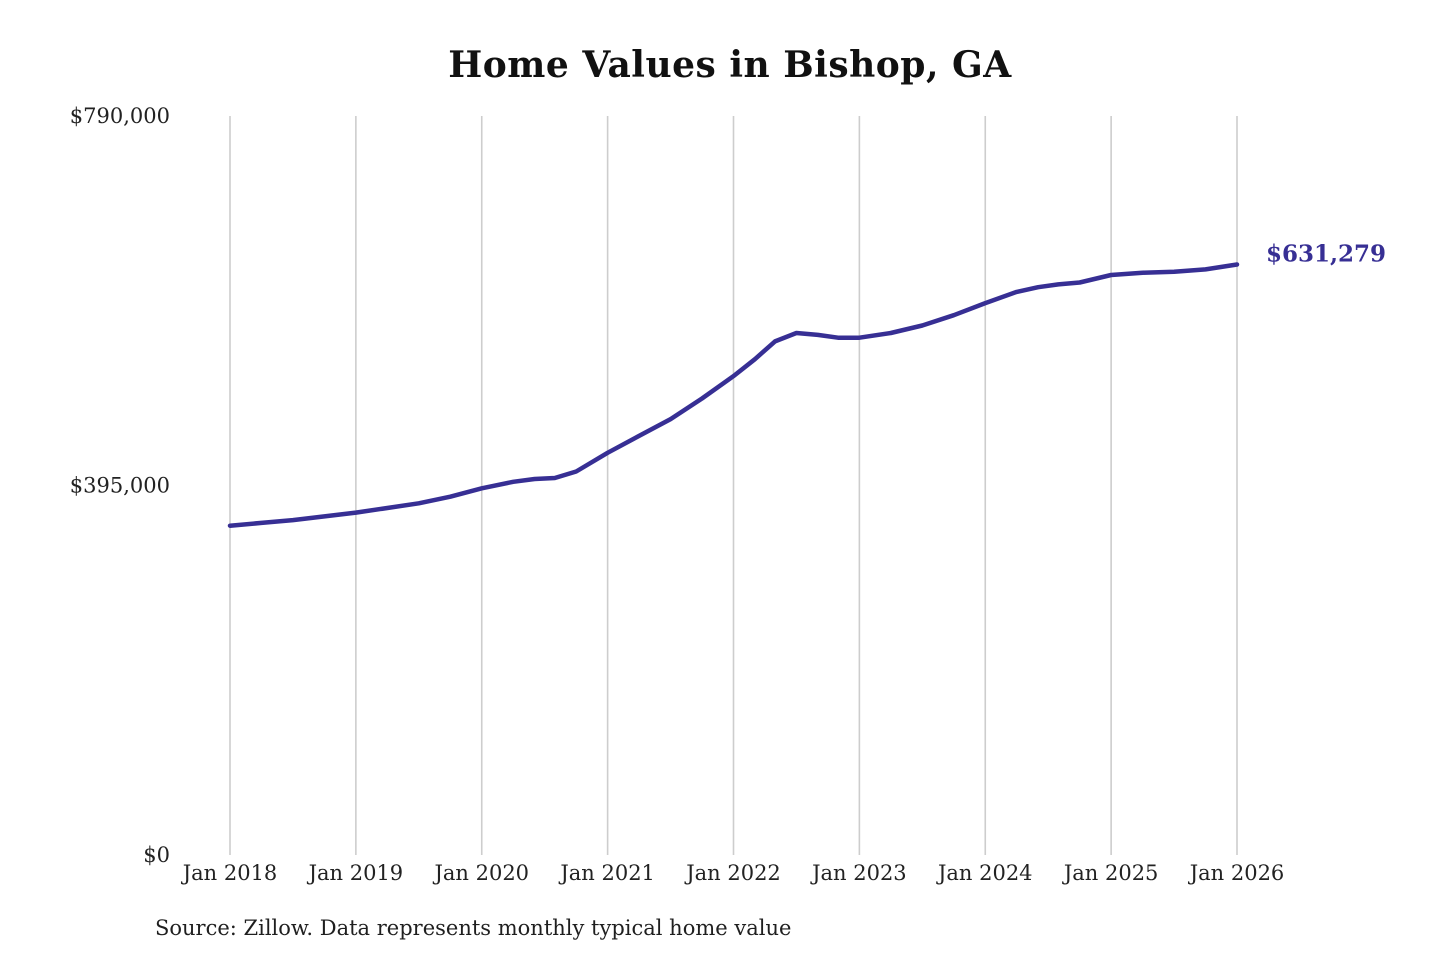 Image resolution: width=1440 pixels, height=960 pixels. What do you see at coordinates (229, 873) in the screenshot?
I see `x-axis-tick-label: Jan 2018` at bounding box center [229, 873].